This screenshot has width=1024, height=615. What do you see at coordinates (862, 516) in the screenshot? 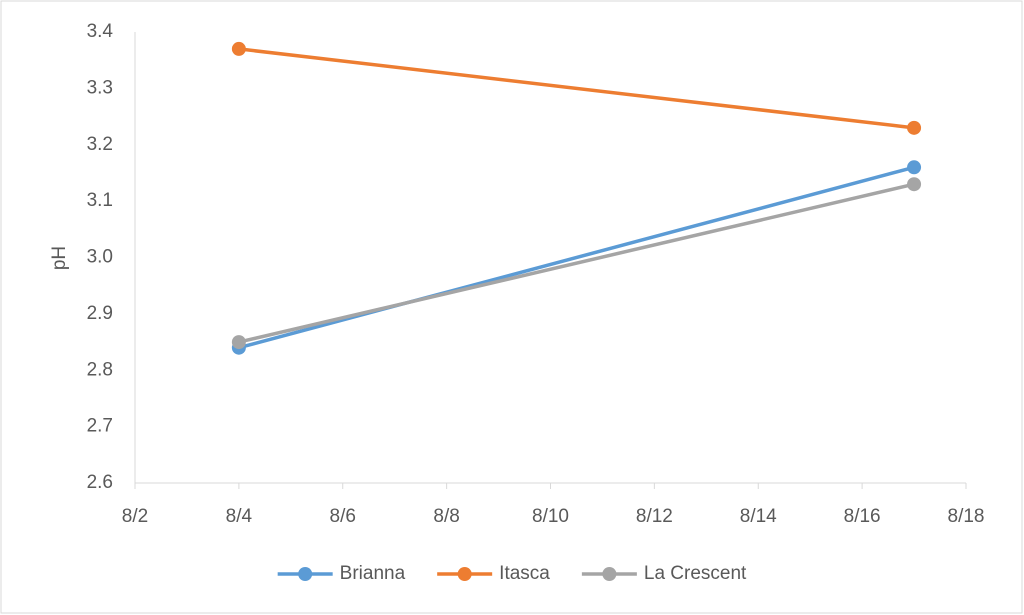
I see `x-tick-label: 8/16` at bounding box center [862, 516].